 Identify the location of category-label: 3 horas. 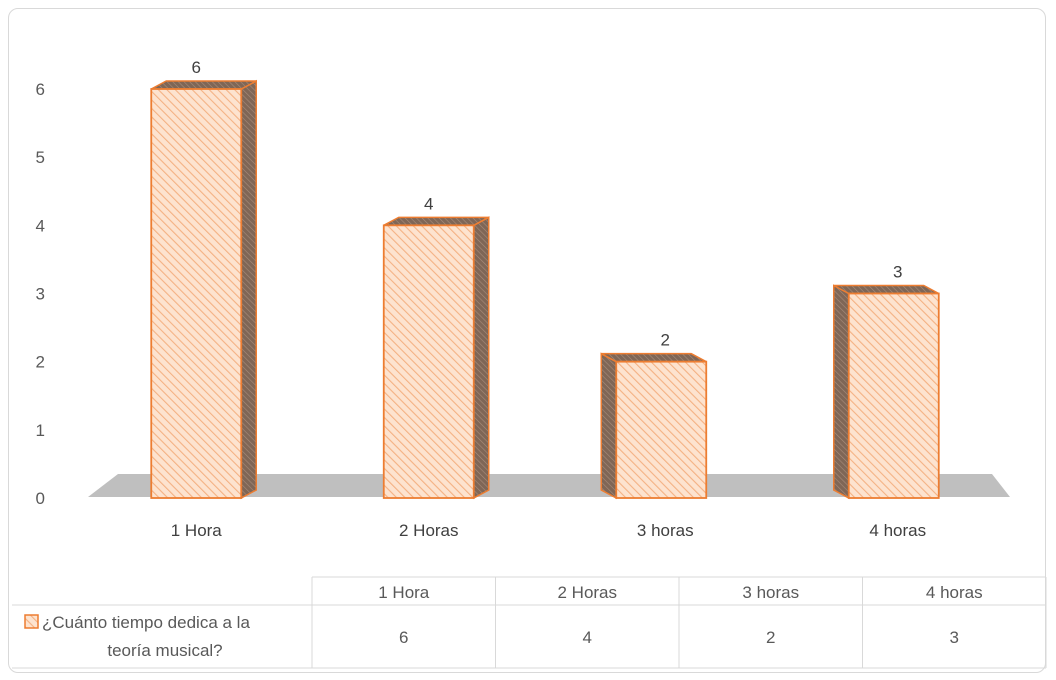
(665, 530).